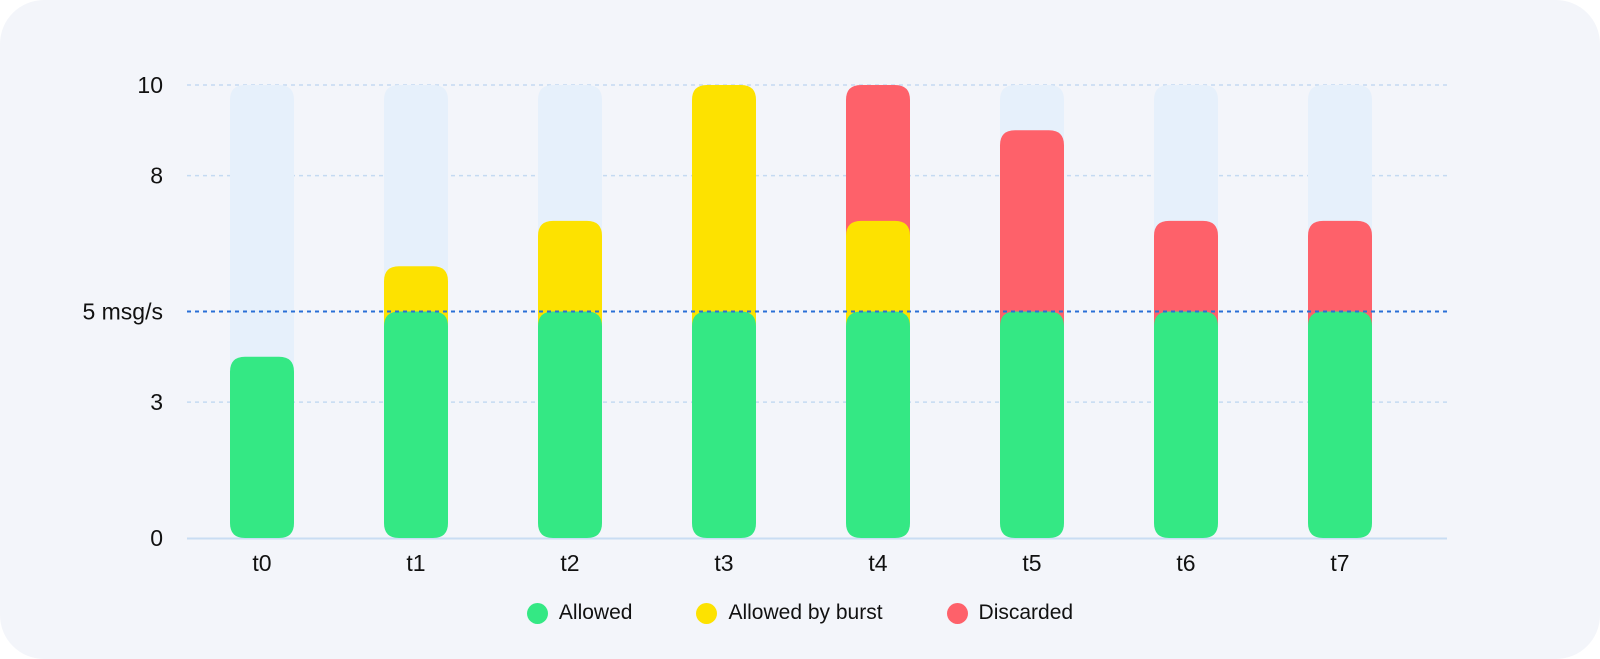 This screenshot has height=659, width=1600. Describe the element at coordinates (156, 538) in the screenshot. I see `y-tick-label: 0` at that location.